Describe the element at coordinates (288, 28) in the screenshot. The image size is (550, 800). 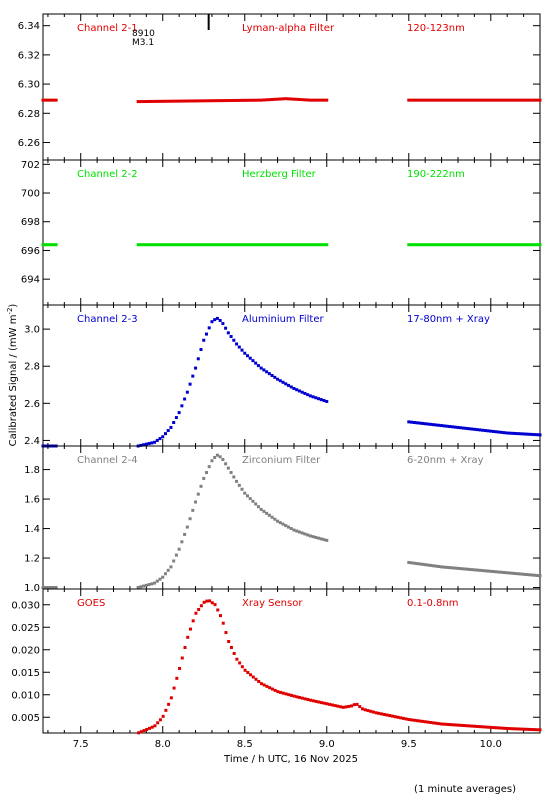
I see `panel-1-filter-label: Lyman-alpha Filter` at that location.